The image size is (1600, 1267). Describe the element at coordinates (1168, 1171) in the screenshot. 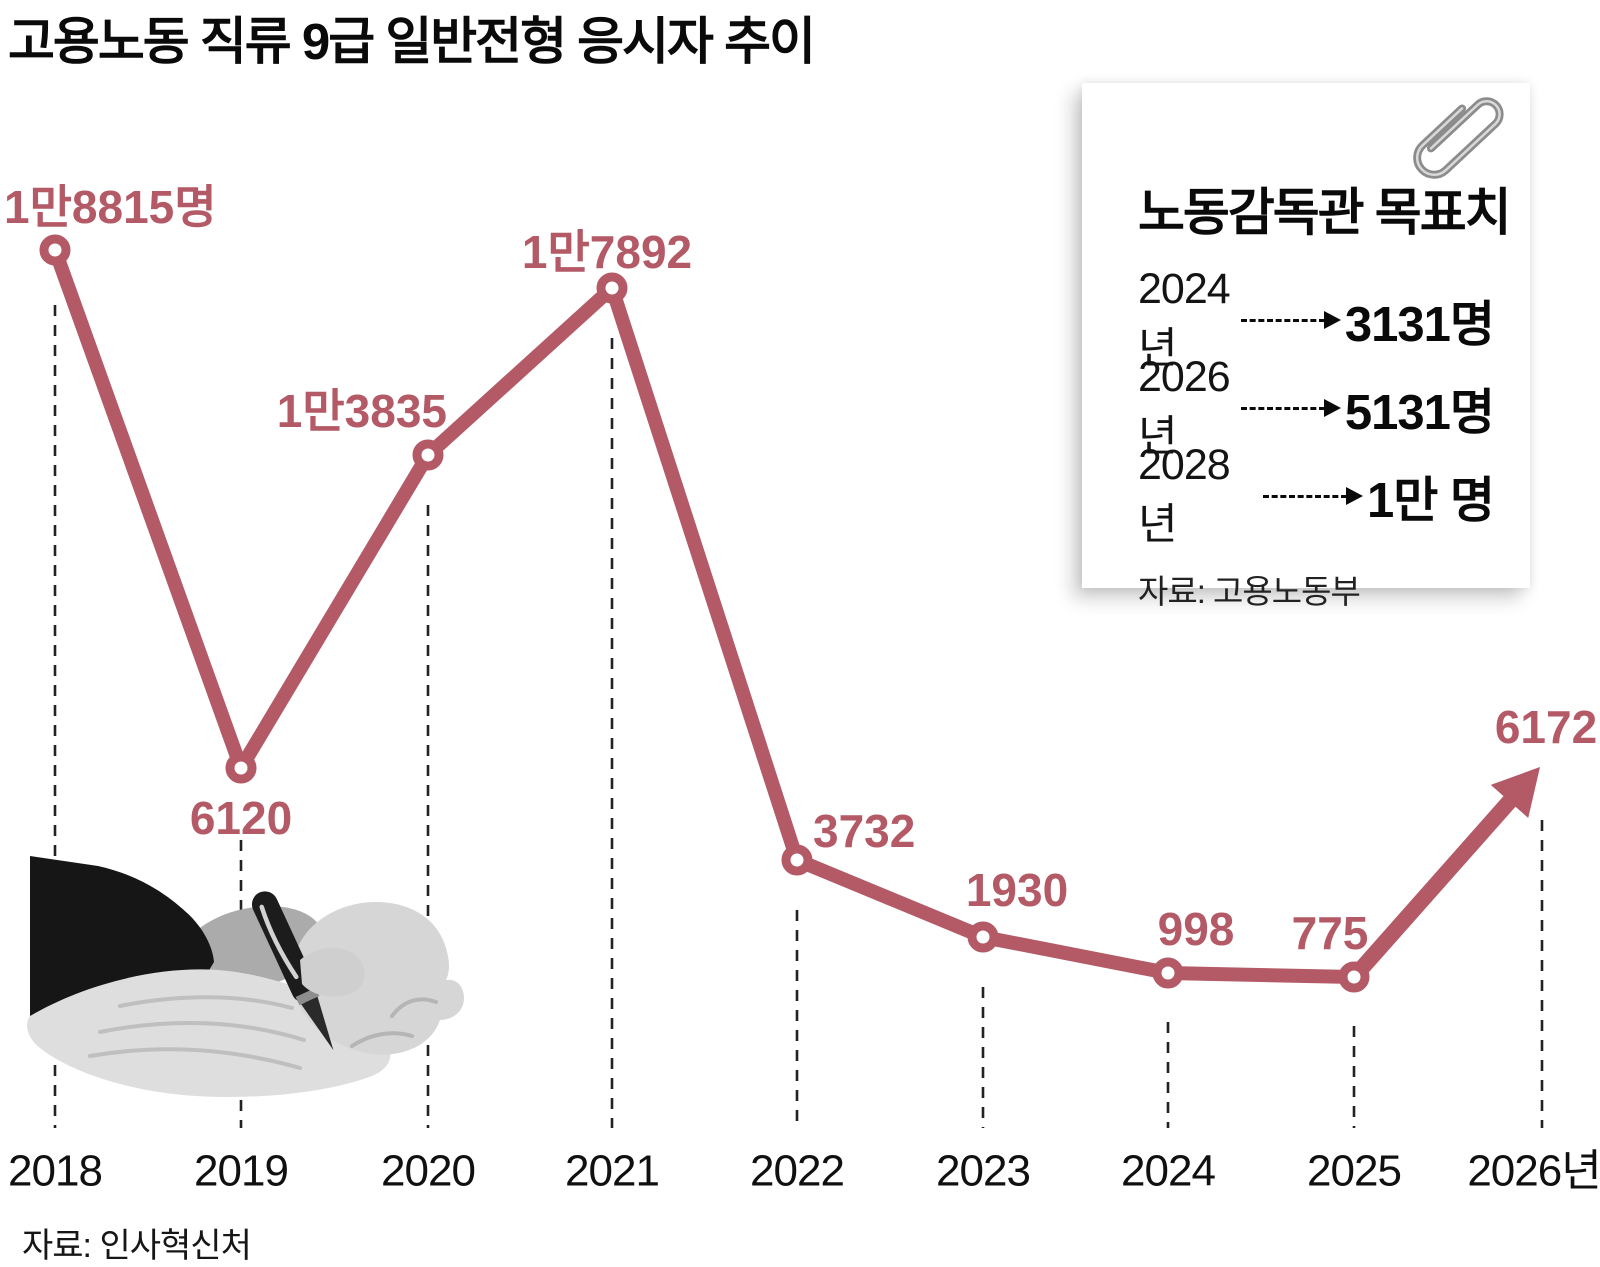

I see `x-axis-label: 2024` at that location.